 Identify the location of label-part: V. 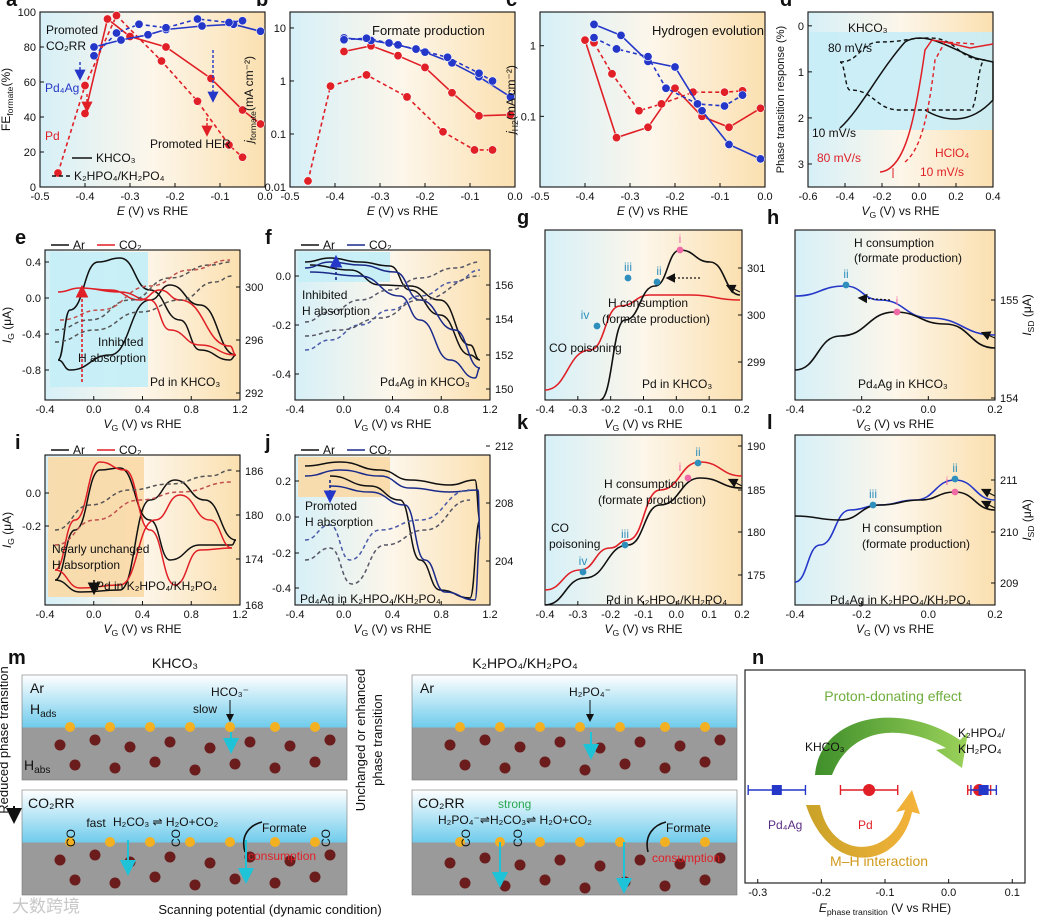
(860, 424).